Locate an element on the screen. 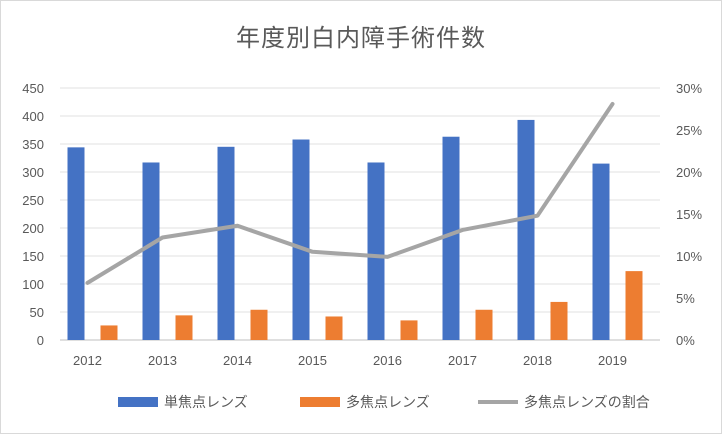 Image resolution: width=722 pixels, height=434 pixels. chart-title: 年度別白内障手術件数 is located at coordinates (361, 38).